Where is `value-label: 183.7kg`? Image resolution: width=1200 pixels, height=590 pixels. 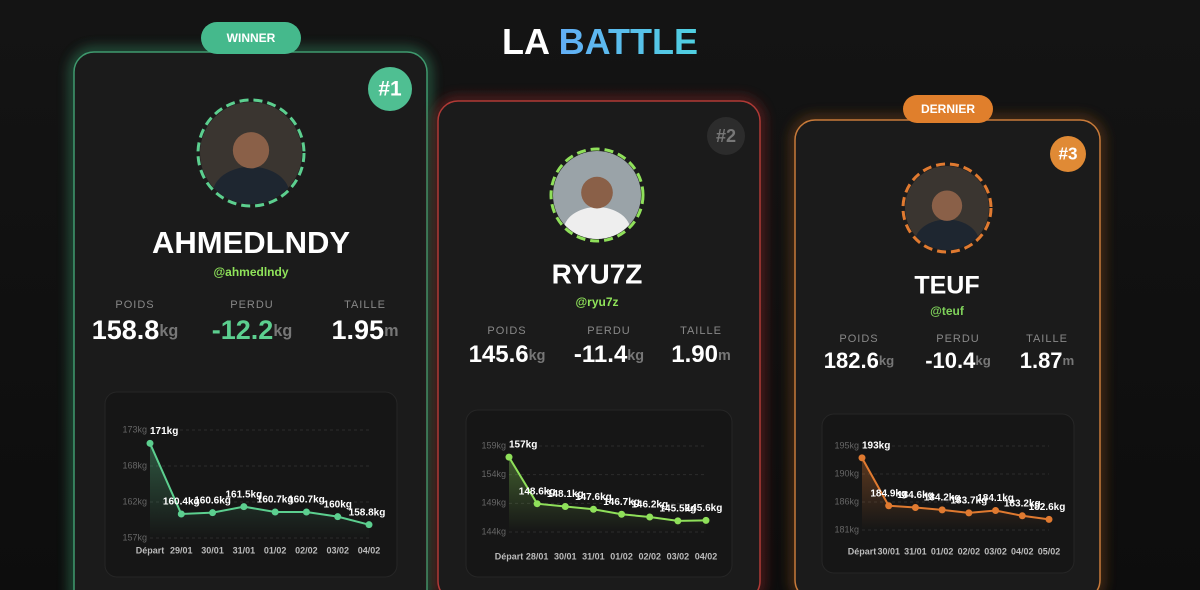
value-label: 183.7kg is located at coordinates (969, 500).